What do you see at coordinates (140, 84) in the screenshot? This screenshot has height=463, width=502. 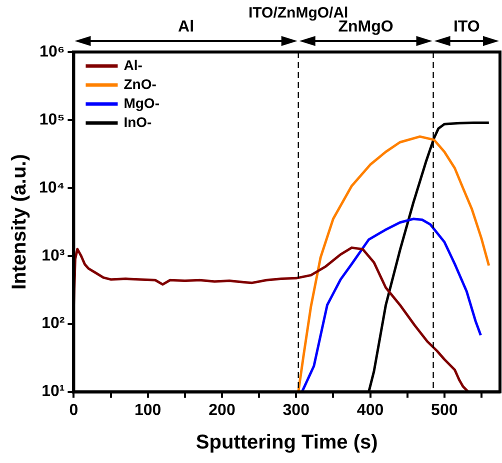 I see `legend-label: ZnO-` at bounding box center [140, 84].